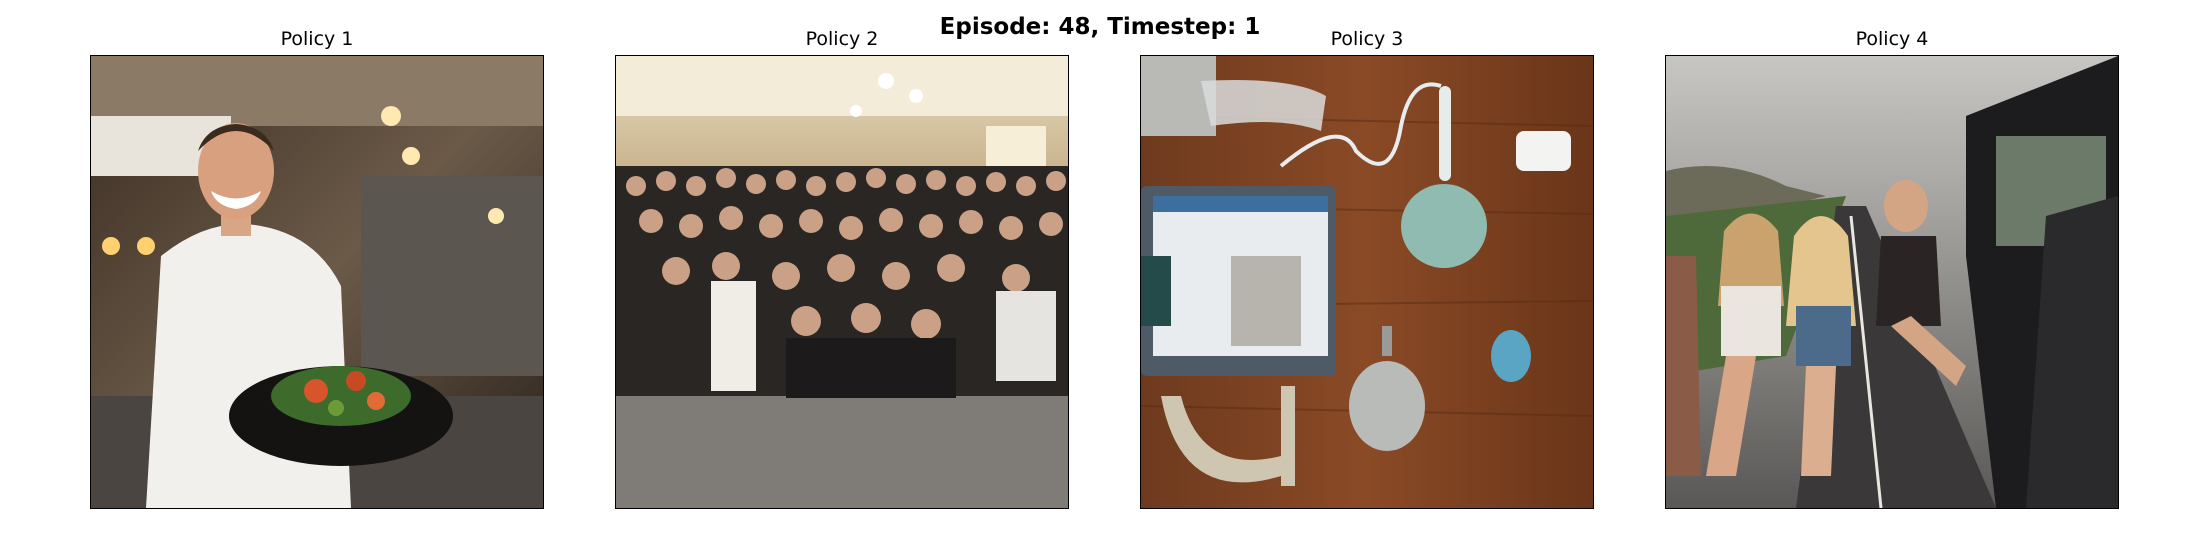  I want to click on policy-4-title: Policy 4, so click(1892, 39).